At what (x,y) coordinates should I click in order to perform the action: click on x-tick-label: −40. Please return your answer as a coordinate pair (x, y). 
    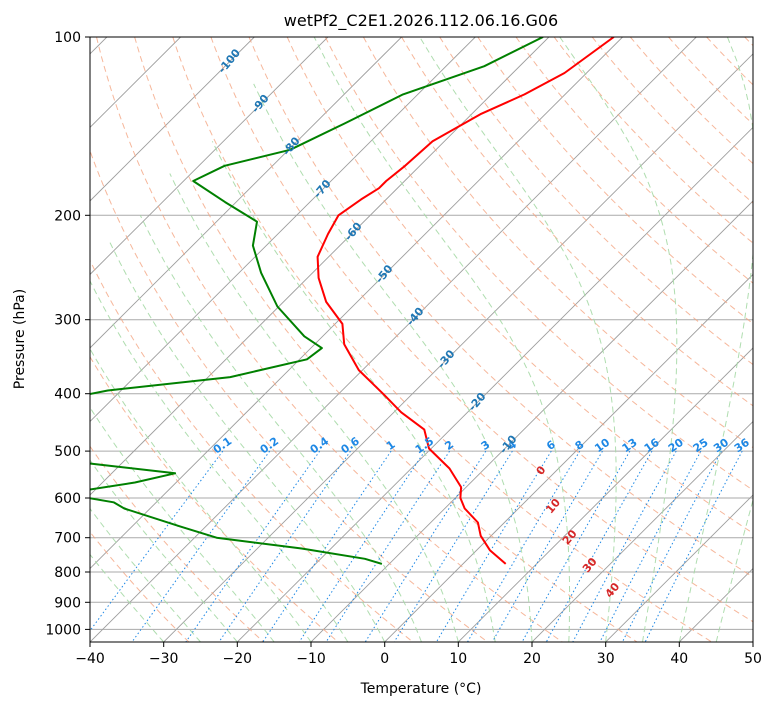
    Looking at the image, I should click on (90, 659).